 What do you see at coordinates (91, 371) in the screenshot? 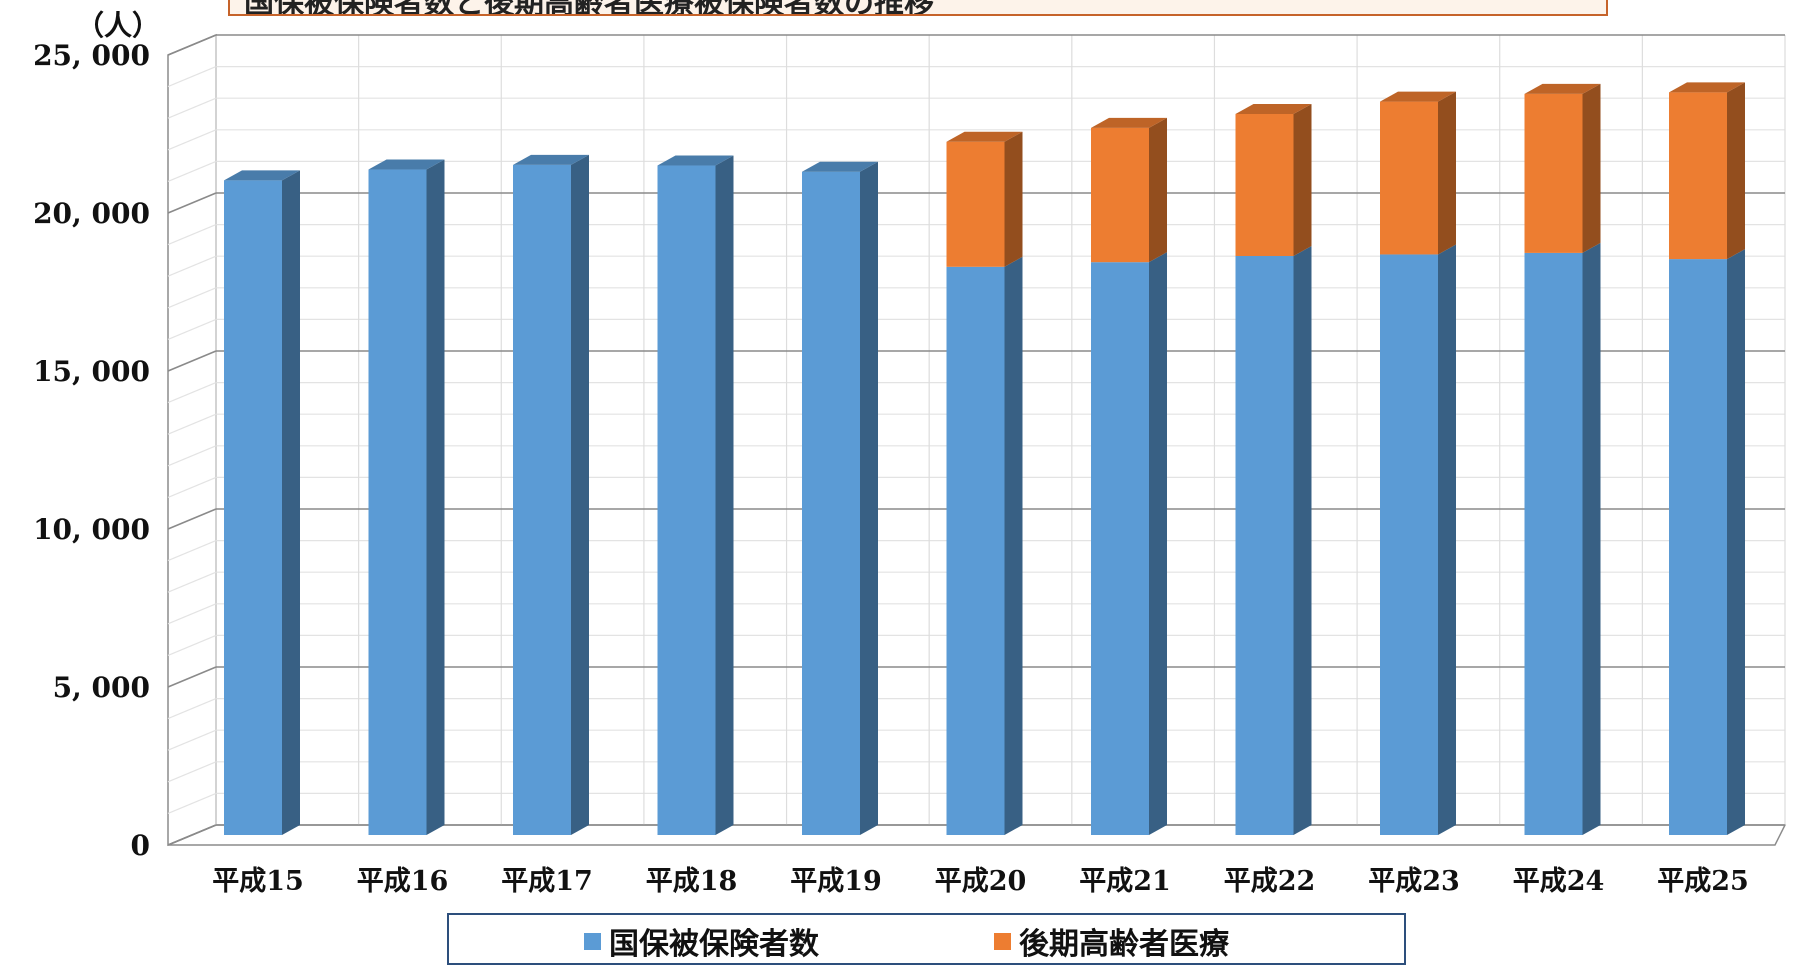
I see `y-tick-label: 15, 000` at bounding box center [91, 371].